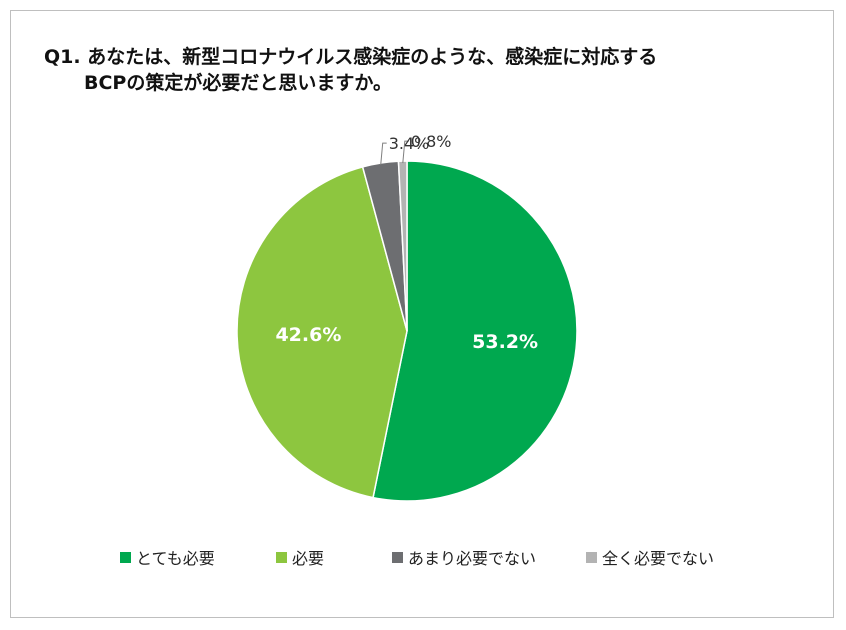 Image resolution: width=846 pixels, height=630 pixels. What do you see at coordinates (175, 558) in the screenshot?
I see `legend-label: とても必要` at bounding box center [175, 558].